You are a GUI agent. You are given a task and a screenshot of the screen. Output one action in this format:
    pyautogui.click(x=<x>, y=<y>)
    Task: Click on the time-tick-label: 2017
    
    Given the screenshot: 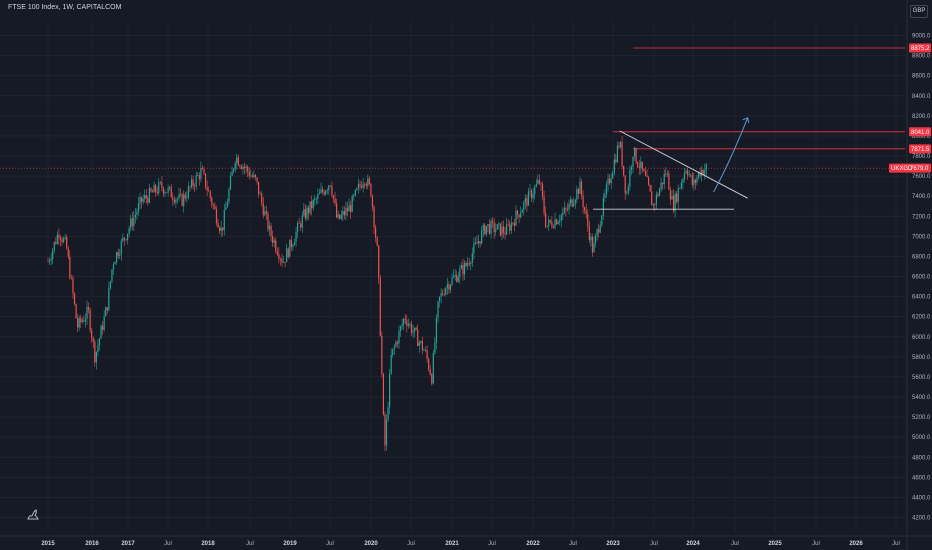 What is the action you would take?
    pyautogui.click(x=128, y=544)
    